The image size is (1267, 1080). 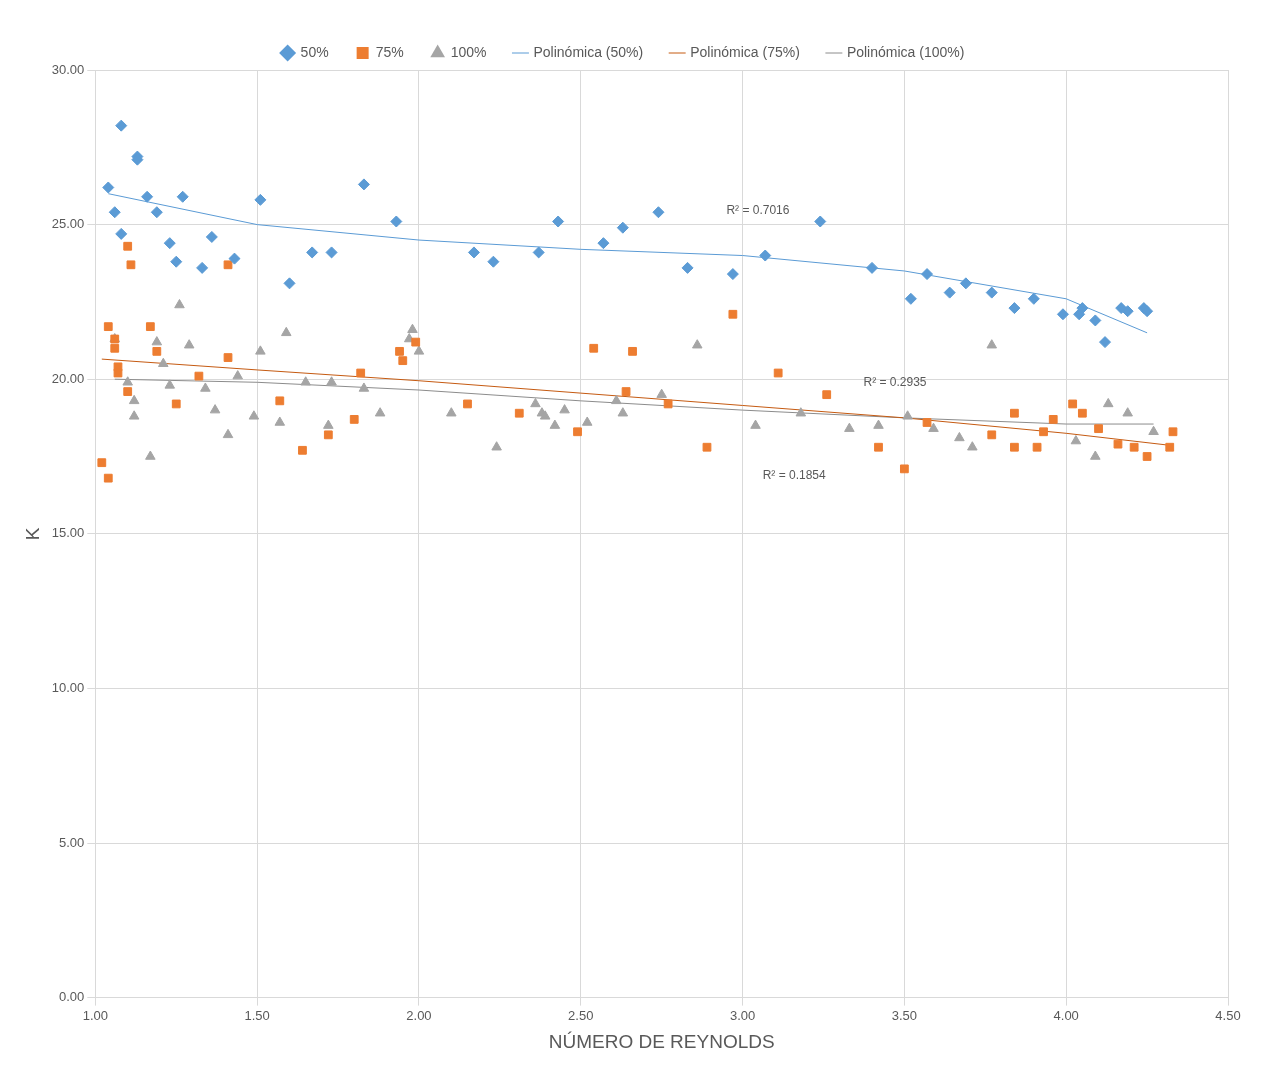 What do you see at coordinates (468, 51) in the screenshot?
I see `legend-label: 100%` at bounding box center [468, 51].